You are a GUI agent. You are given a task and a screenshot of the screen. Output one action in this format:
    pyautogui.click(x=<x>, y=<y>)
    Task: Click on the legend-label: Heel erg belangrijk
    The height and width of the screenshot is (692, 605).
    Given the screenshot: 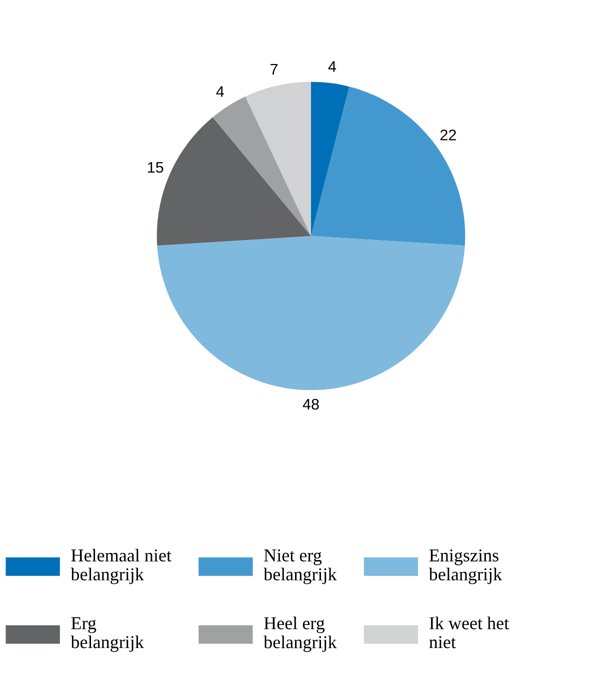 What is the action you would take?
    pyautogui.click(x=300, y=634)
    